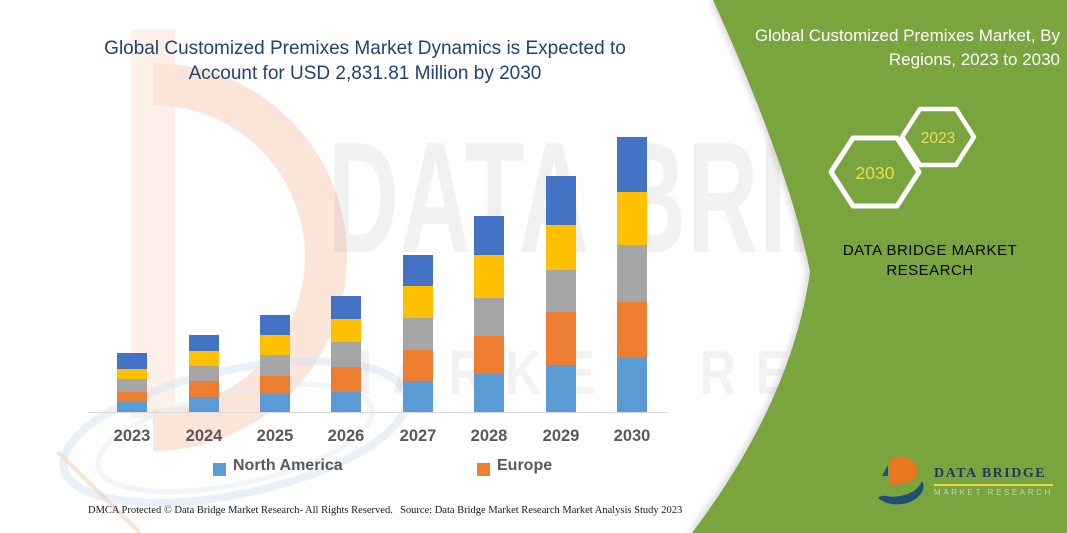 The width and height of the screenshot is (1067, 533). Describe the element at coordinates (346, 330) in the screenshot. I see `bar-2026-segment-unlabeled-yellow` at that location.